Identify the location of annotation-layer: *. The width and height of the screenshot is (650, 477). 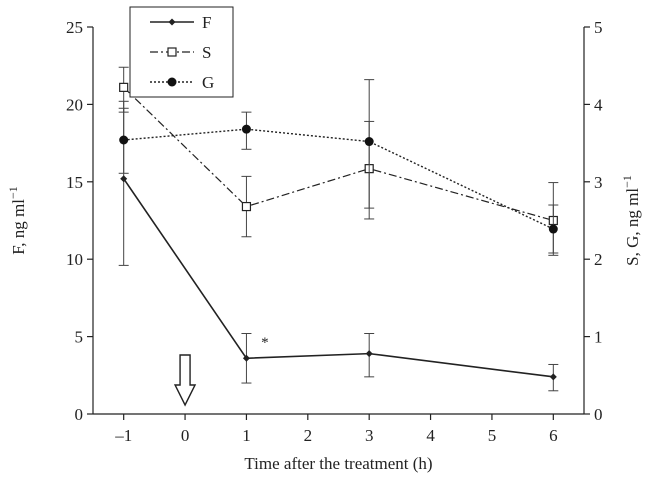
(221, 371).